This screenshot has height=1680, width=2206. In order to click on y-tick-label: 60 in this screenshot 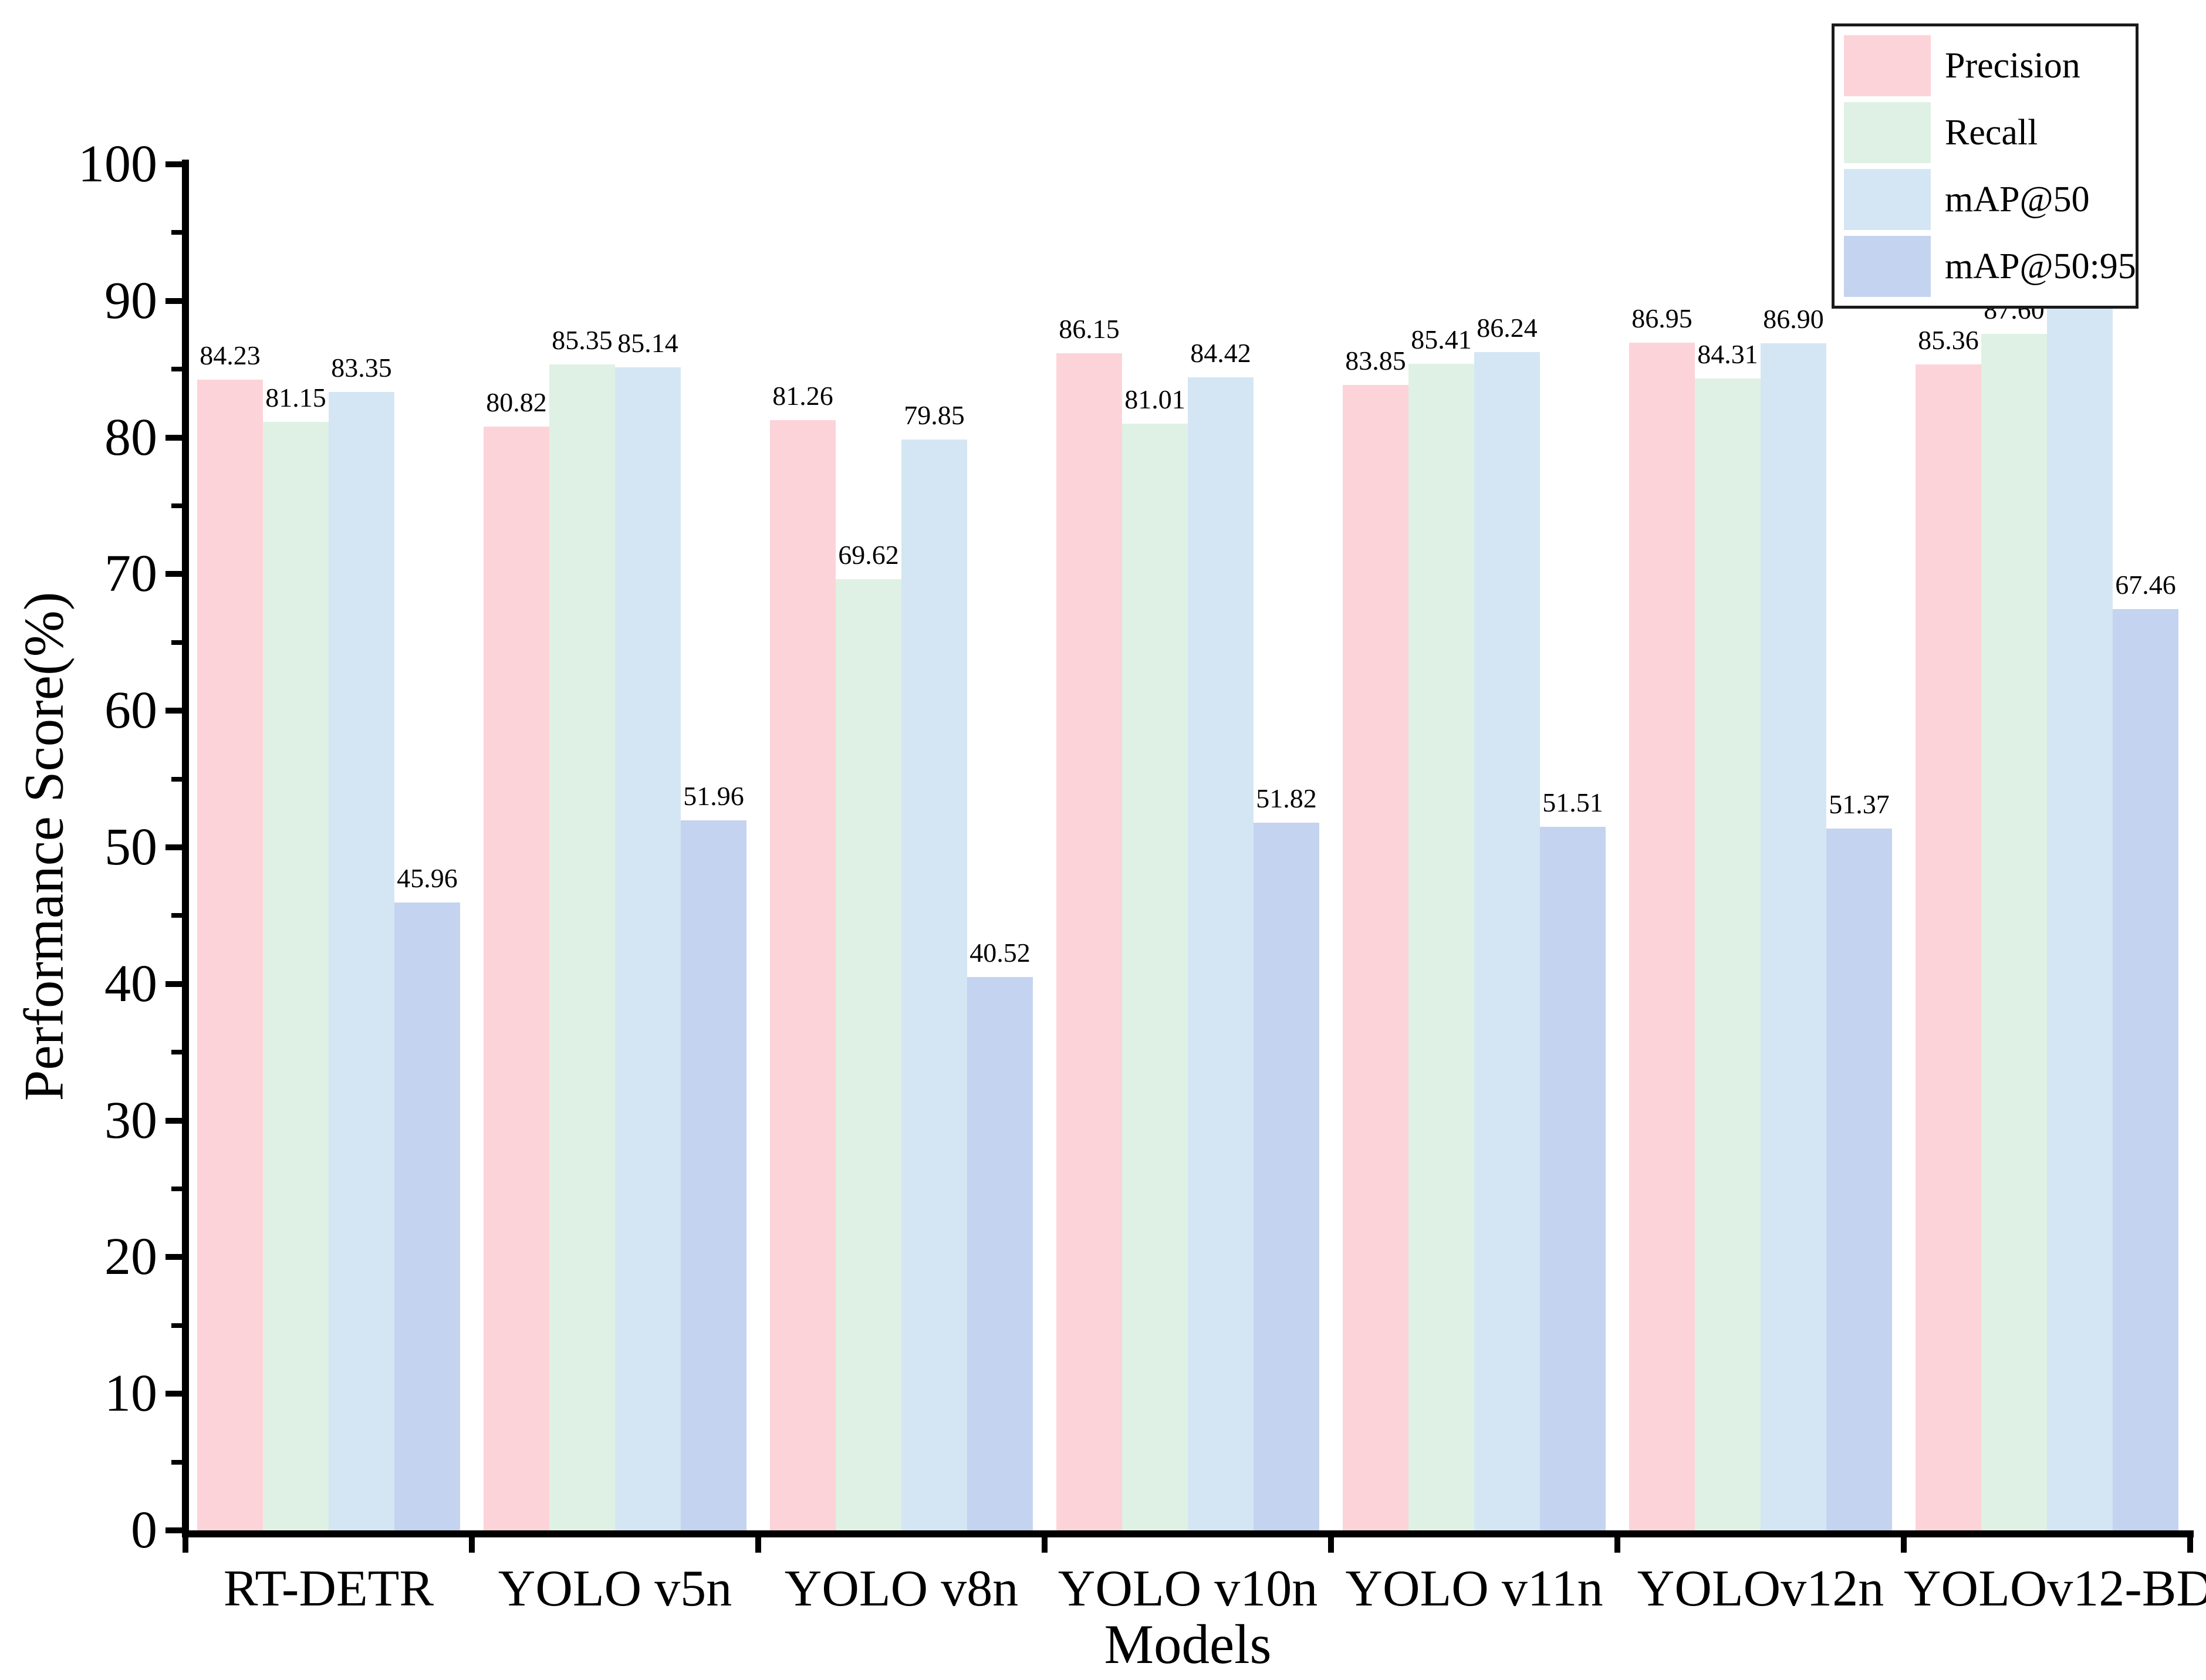, I will do `click(131, 711)`.